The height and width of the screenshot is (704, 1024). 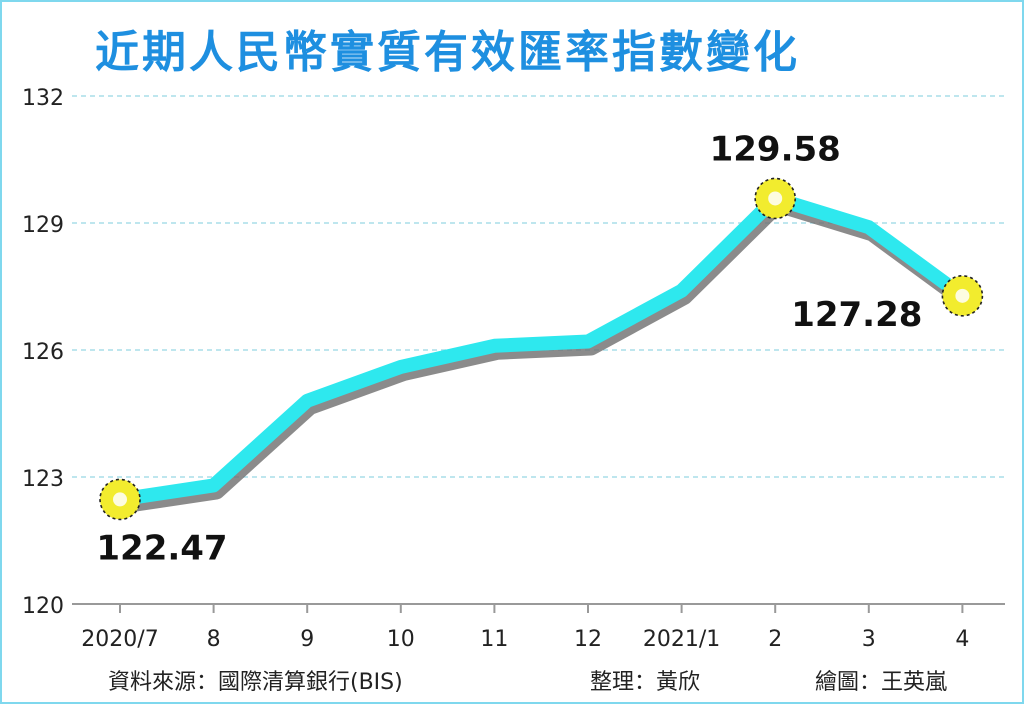 I want to click on x-tick-label: 12, so click(x=588, y=639).